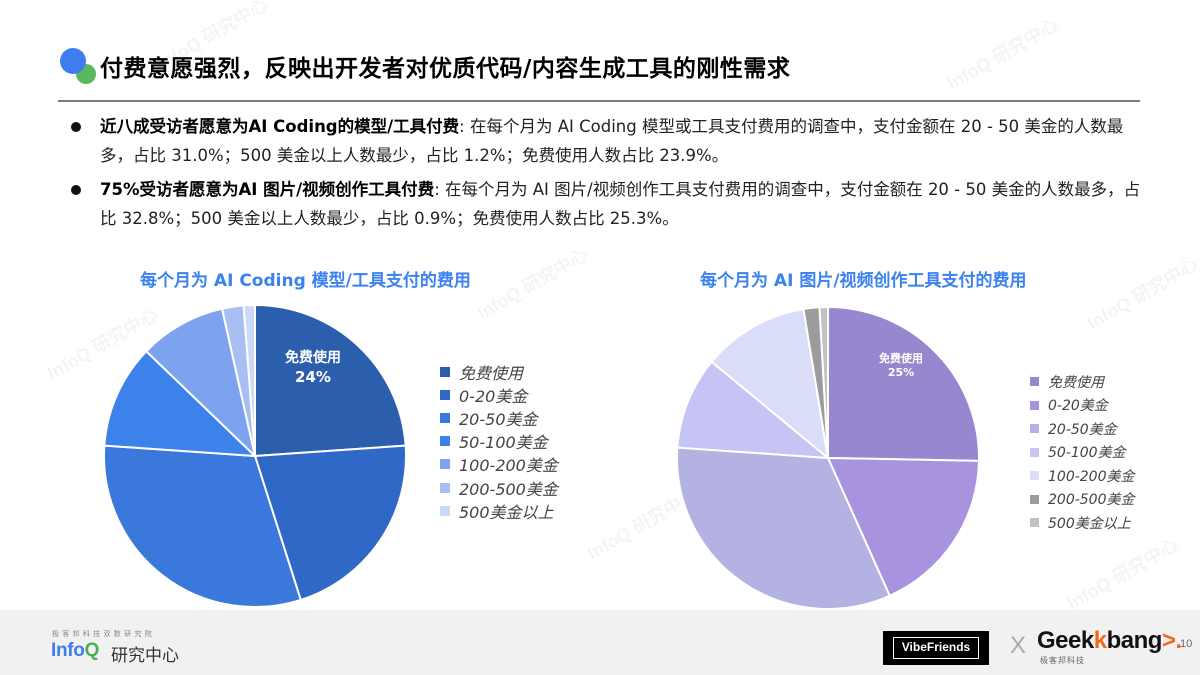 This screenshot has height=675, width=1200. Describe the element at coordinates (901, 372) in the screenshot. I see `slice-value: 25%` at that location.